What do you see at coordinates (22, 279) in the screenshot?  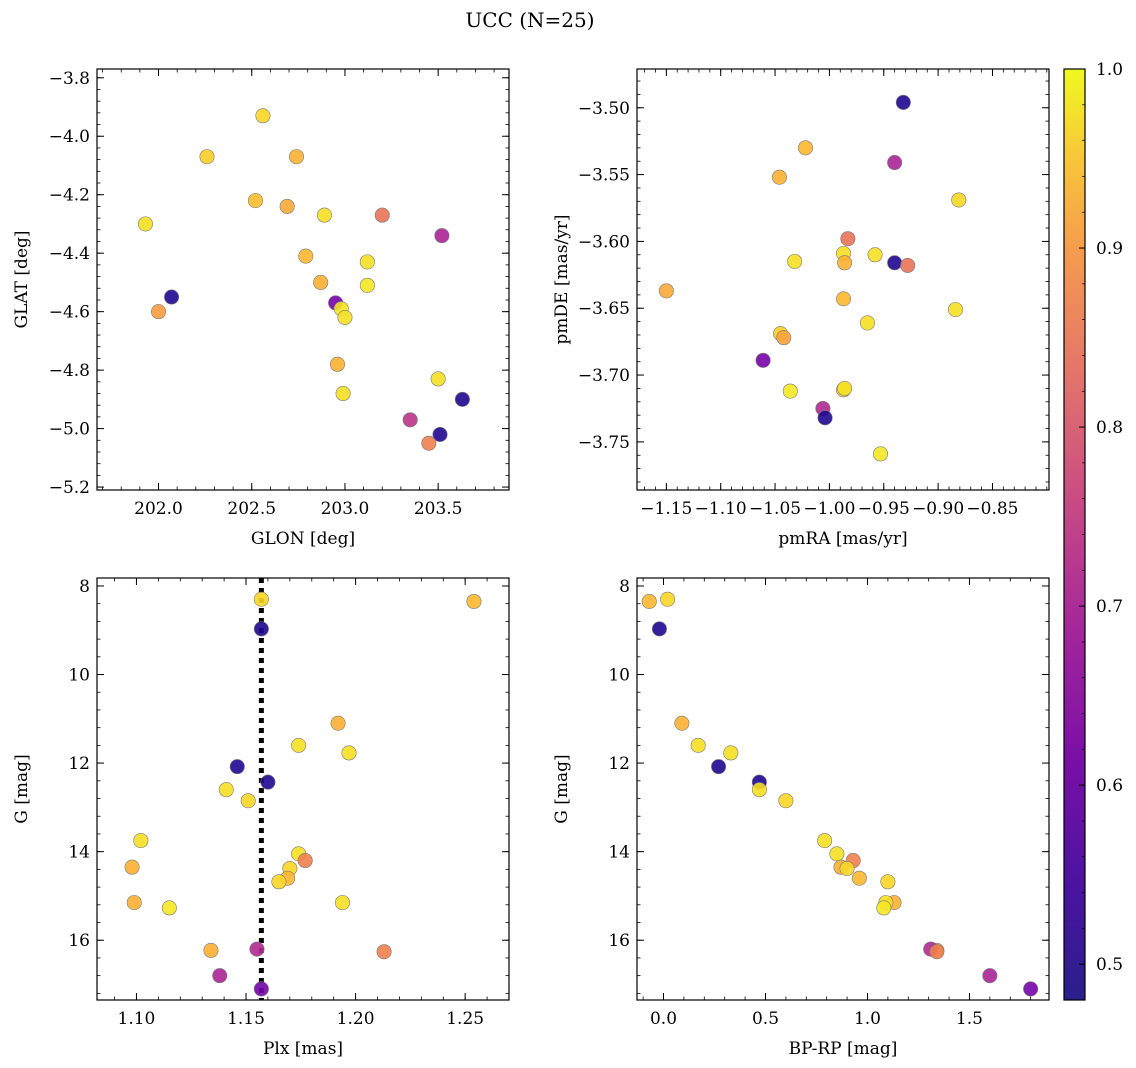 I see `y-axis-label: GLAT [deg]` at bounding box center [22, 279].